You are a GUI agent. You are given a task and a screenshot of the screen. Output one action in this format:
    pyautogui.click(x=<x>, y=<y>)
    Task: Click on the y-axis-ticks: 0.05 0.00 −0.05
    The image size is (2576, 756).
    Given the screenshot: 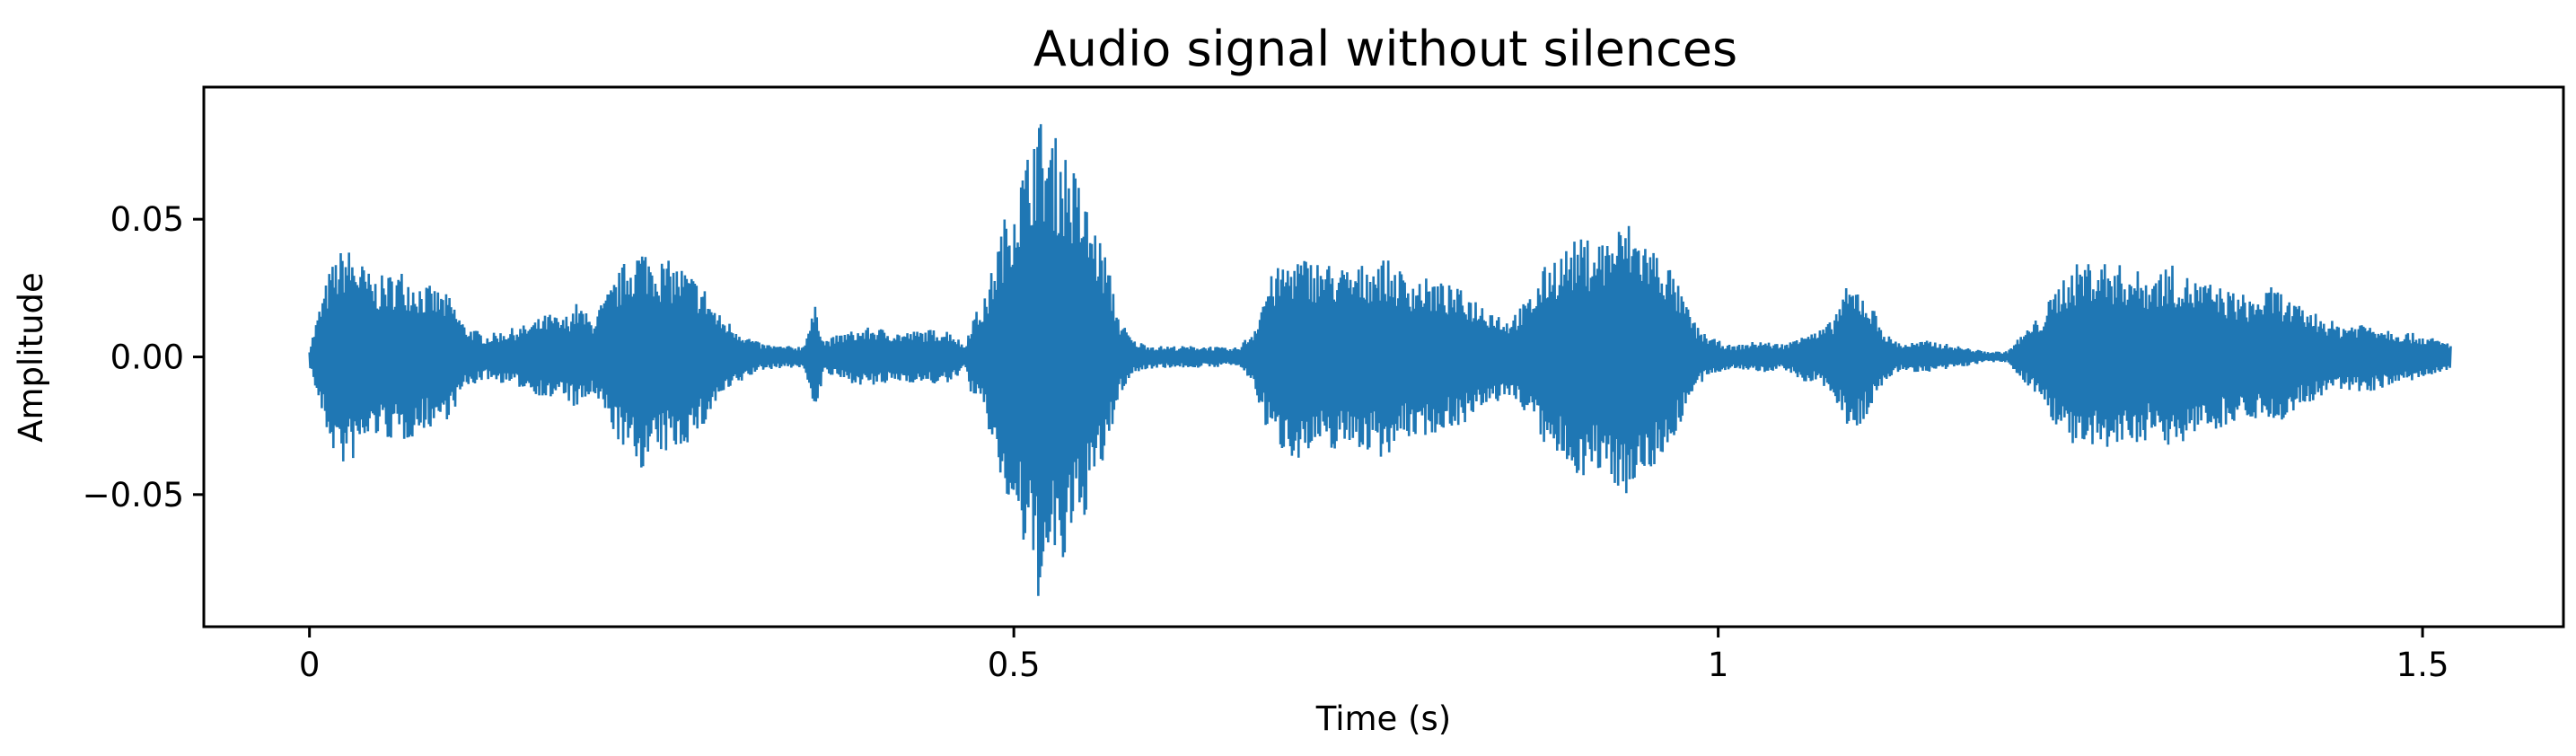 What is the action you would take?
    pyautogui.click(x=143, y=357)
    